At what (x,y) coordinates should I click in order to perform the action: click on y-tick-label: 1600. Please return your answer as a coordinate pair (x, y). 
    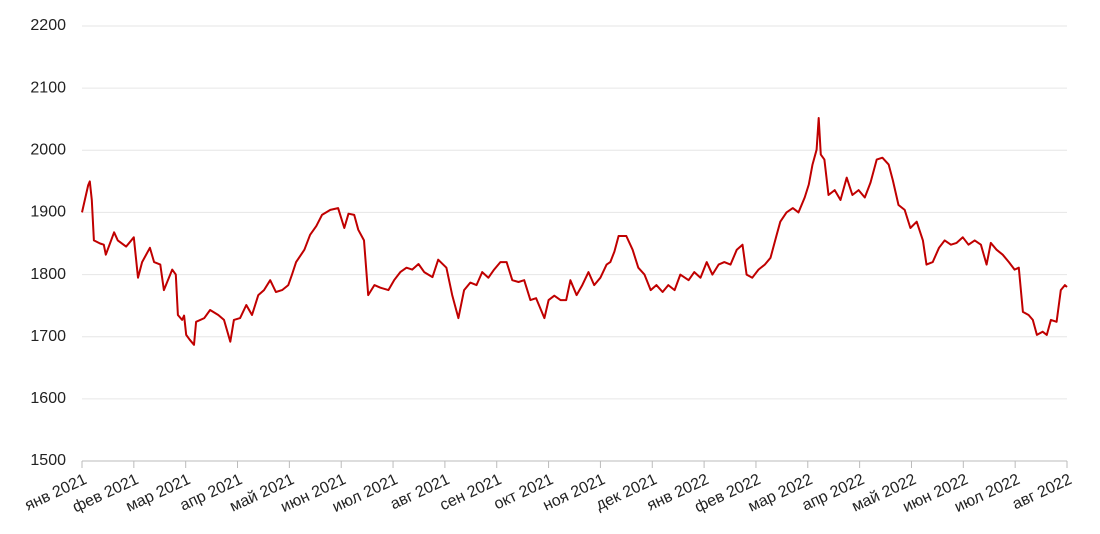
    Looking at the image, I should click on (48, 398).